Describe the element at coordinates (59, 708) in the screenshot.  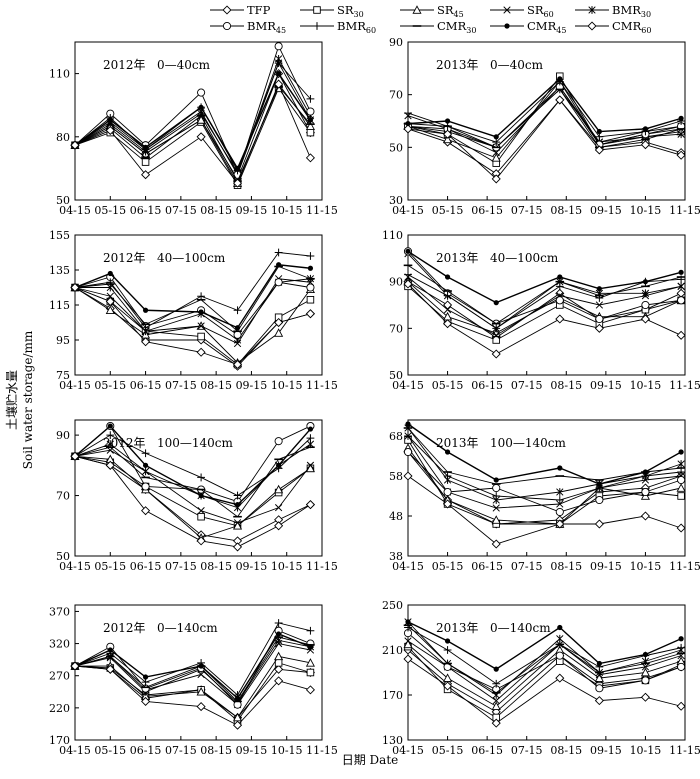
I see `y-tick-label: 220` at that location.